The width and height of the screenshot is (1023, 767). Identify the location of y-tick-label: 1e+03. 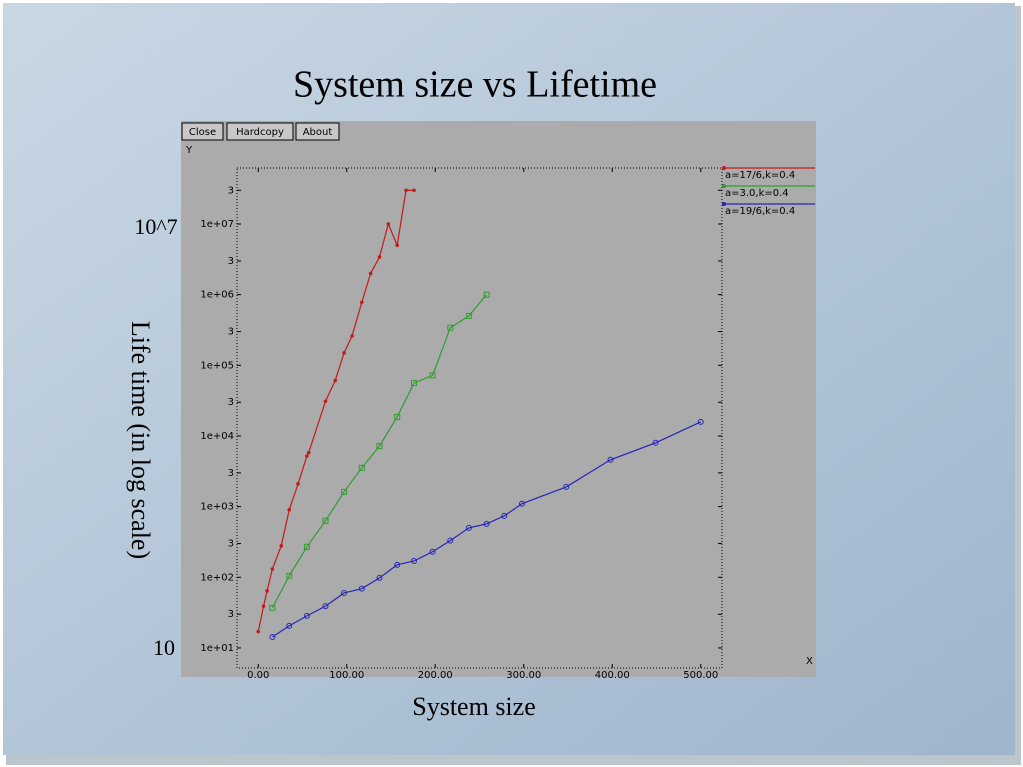
(217, 507).